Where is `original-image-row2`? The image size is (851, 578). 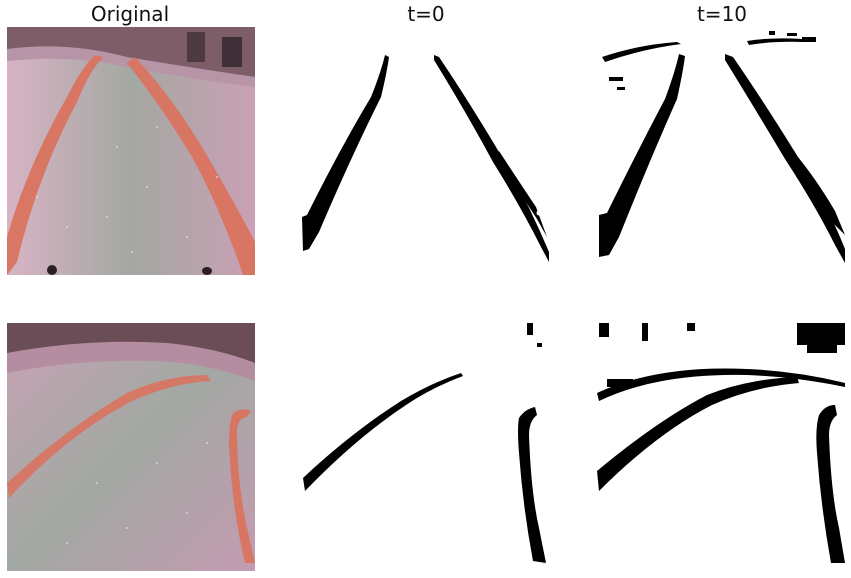 original-image-row2 is located at coordinates (131, 447).